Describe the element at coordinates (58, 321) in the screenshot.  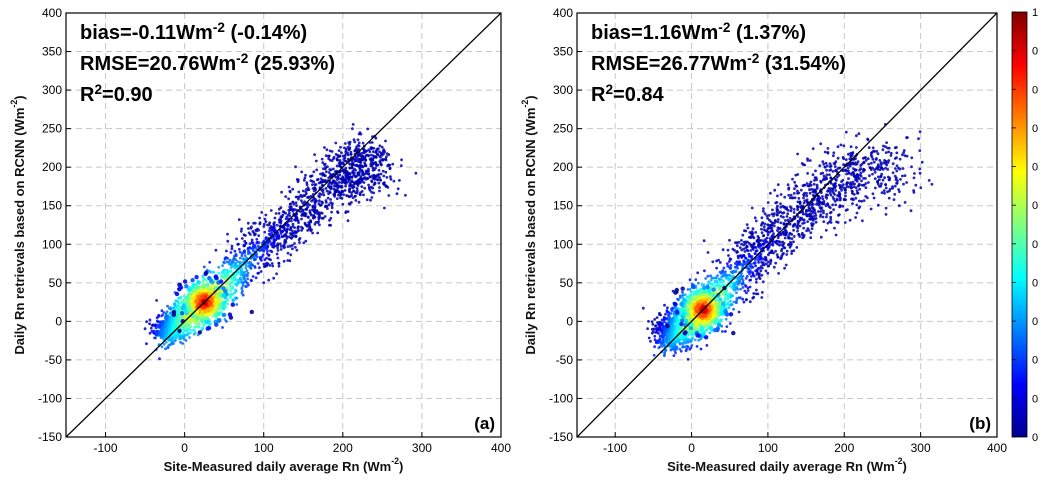
I see `y-tick-label: 0` at that location.